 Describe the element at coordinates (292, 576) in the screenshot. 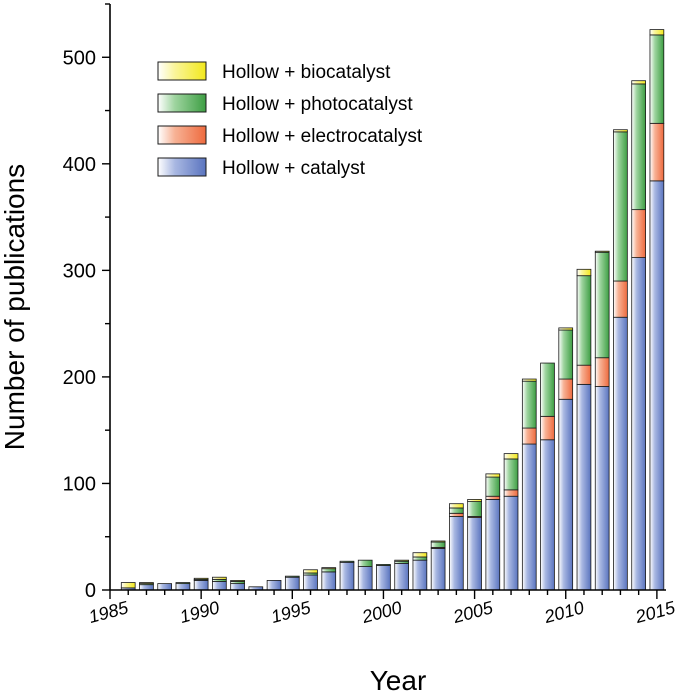

I see `bar-1995-photocatalyst` at that location.